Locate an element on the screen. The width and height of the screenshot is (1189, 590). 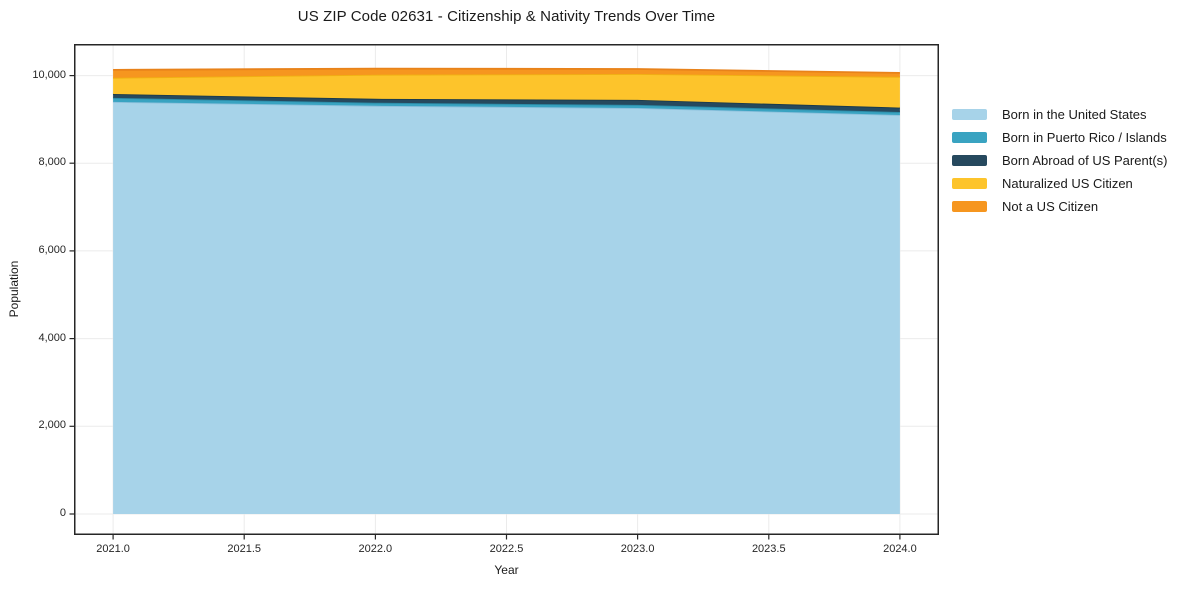
x-tick-label: 2022.5 is located at coordinates (506, 549).